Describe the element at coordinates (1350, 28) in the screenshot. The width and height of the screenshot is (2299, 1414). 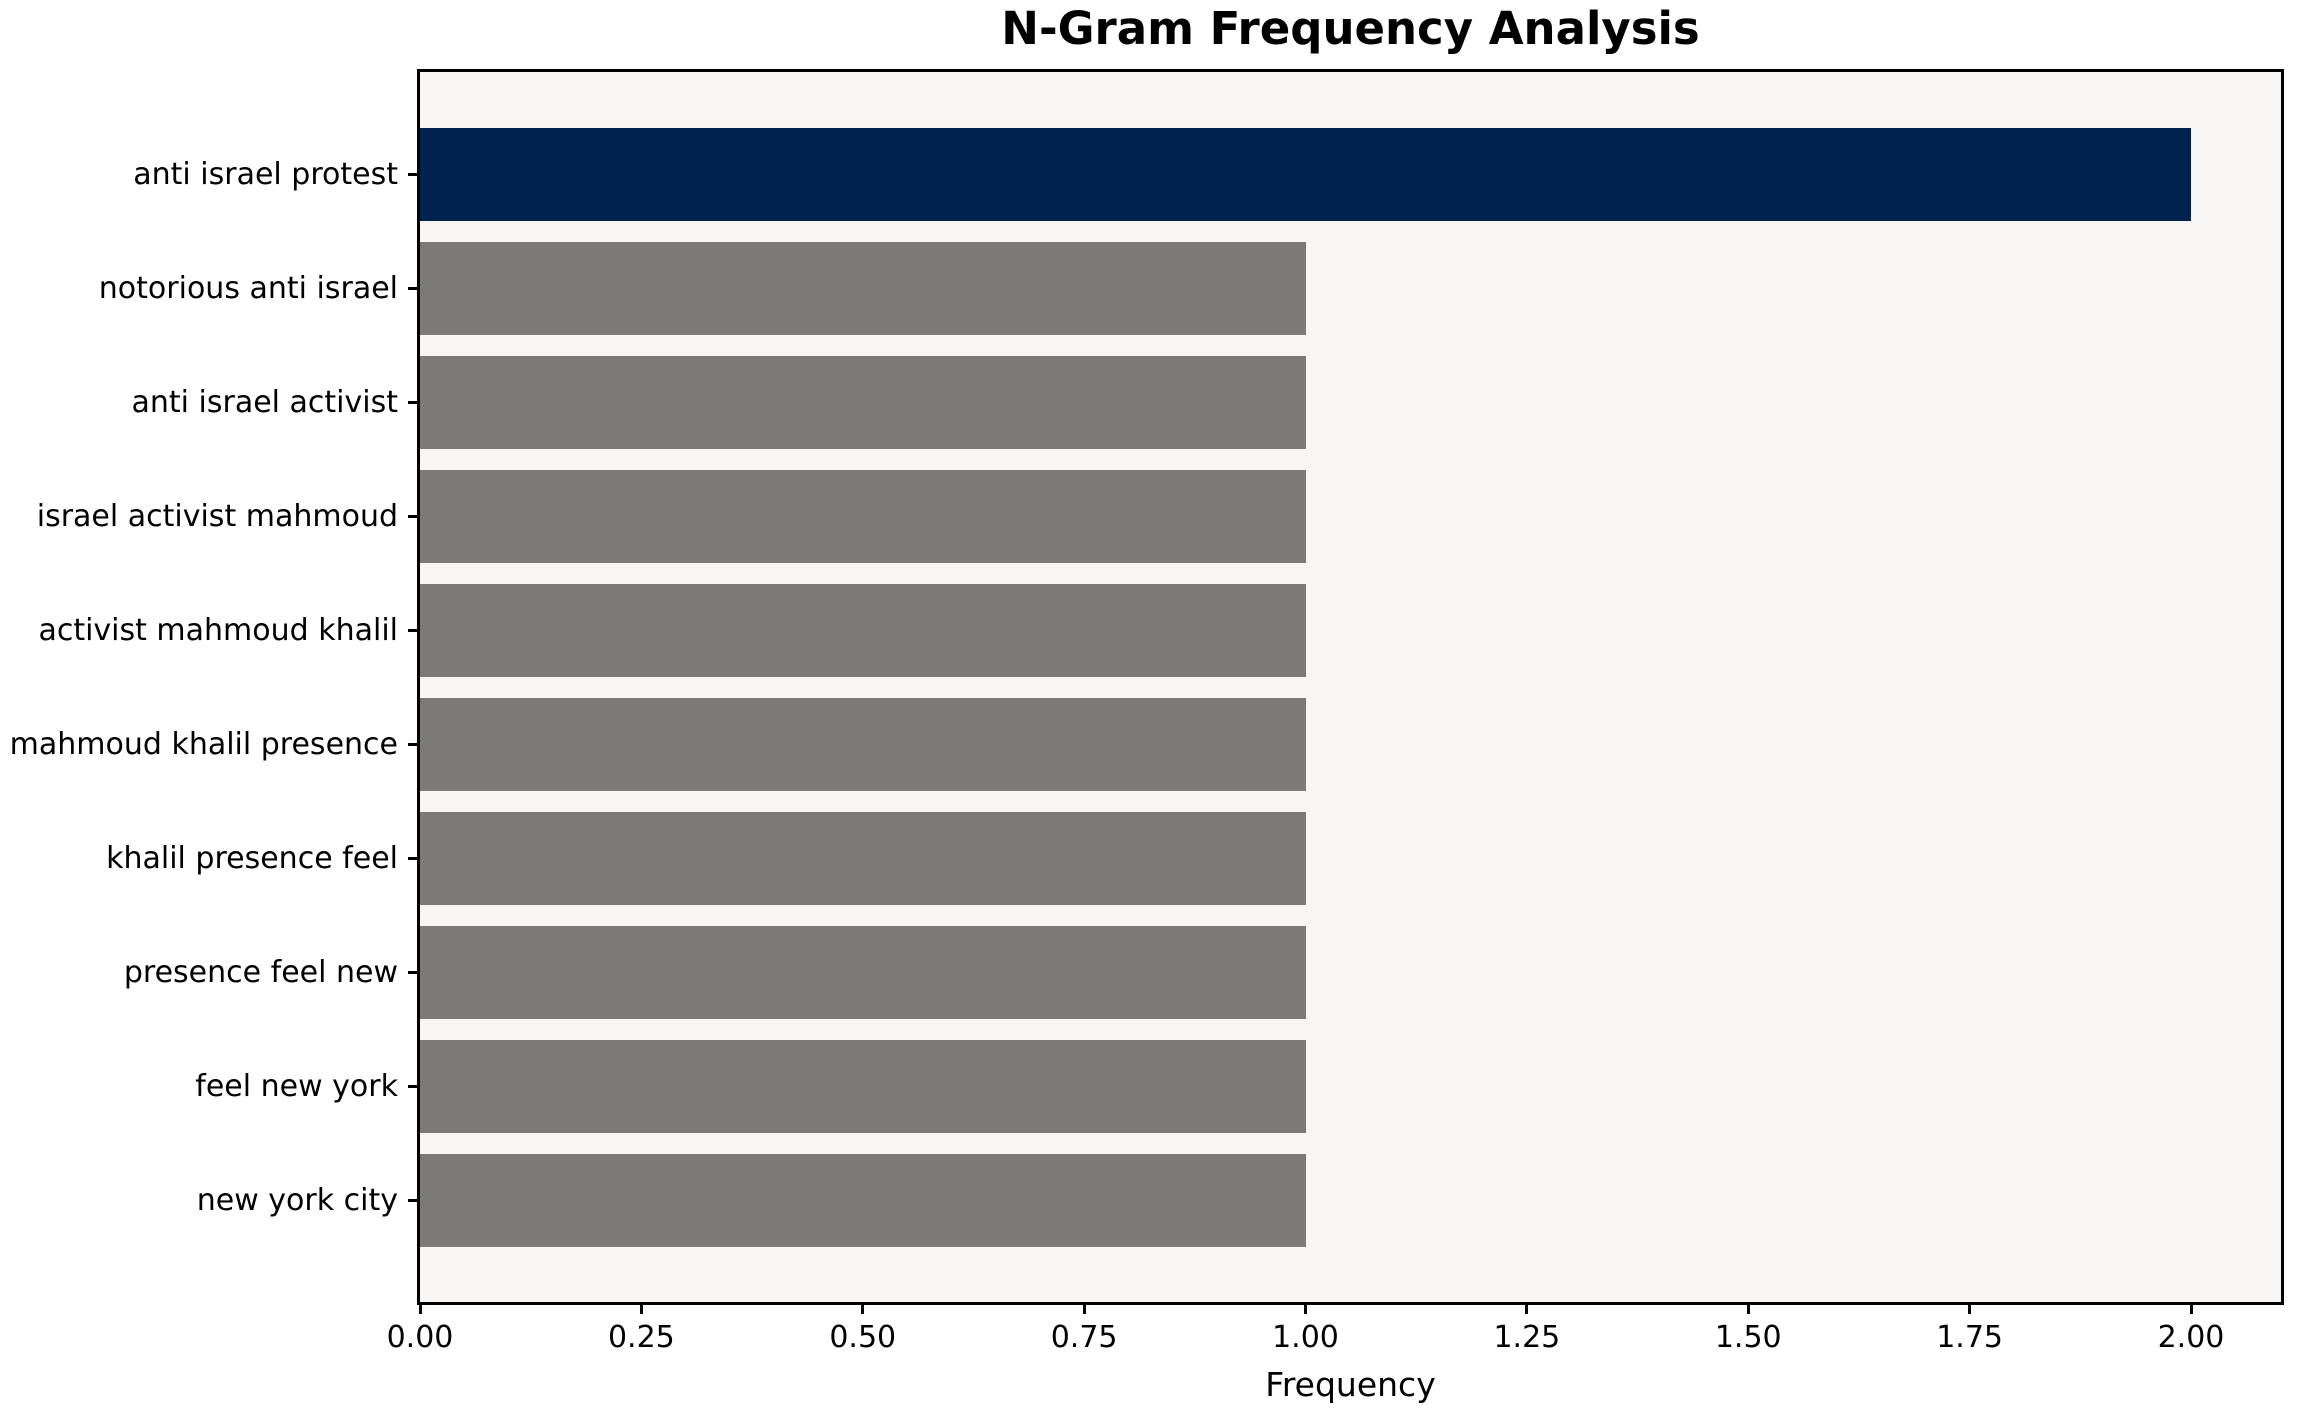
I see `chart-title: N-Gram Frequency Analysis` at that location.